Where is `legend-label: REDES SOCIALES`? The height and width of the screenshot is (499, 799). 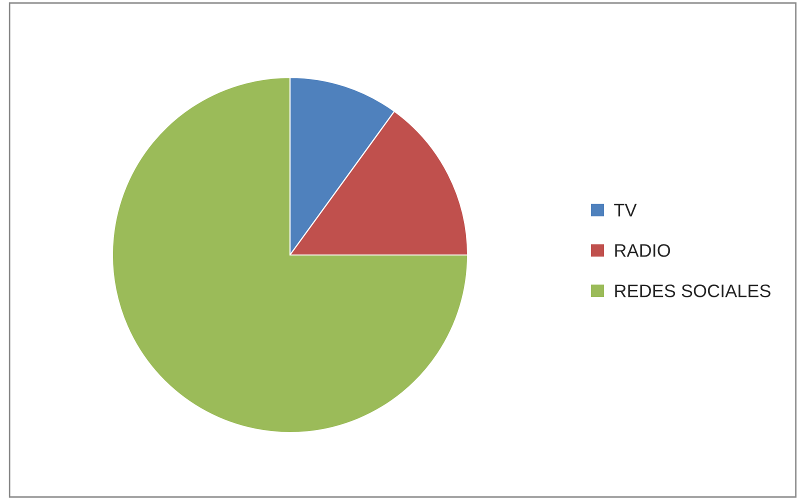 legend-label: REDES SOCIALES is located at coordinates (692, 291).